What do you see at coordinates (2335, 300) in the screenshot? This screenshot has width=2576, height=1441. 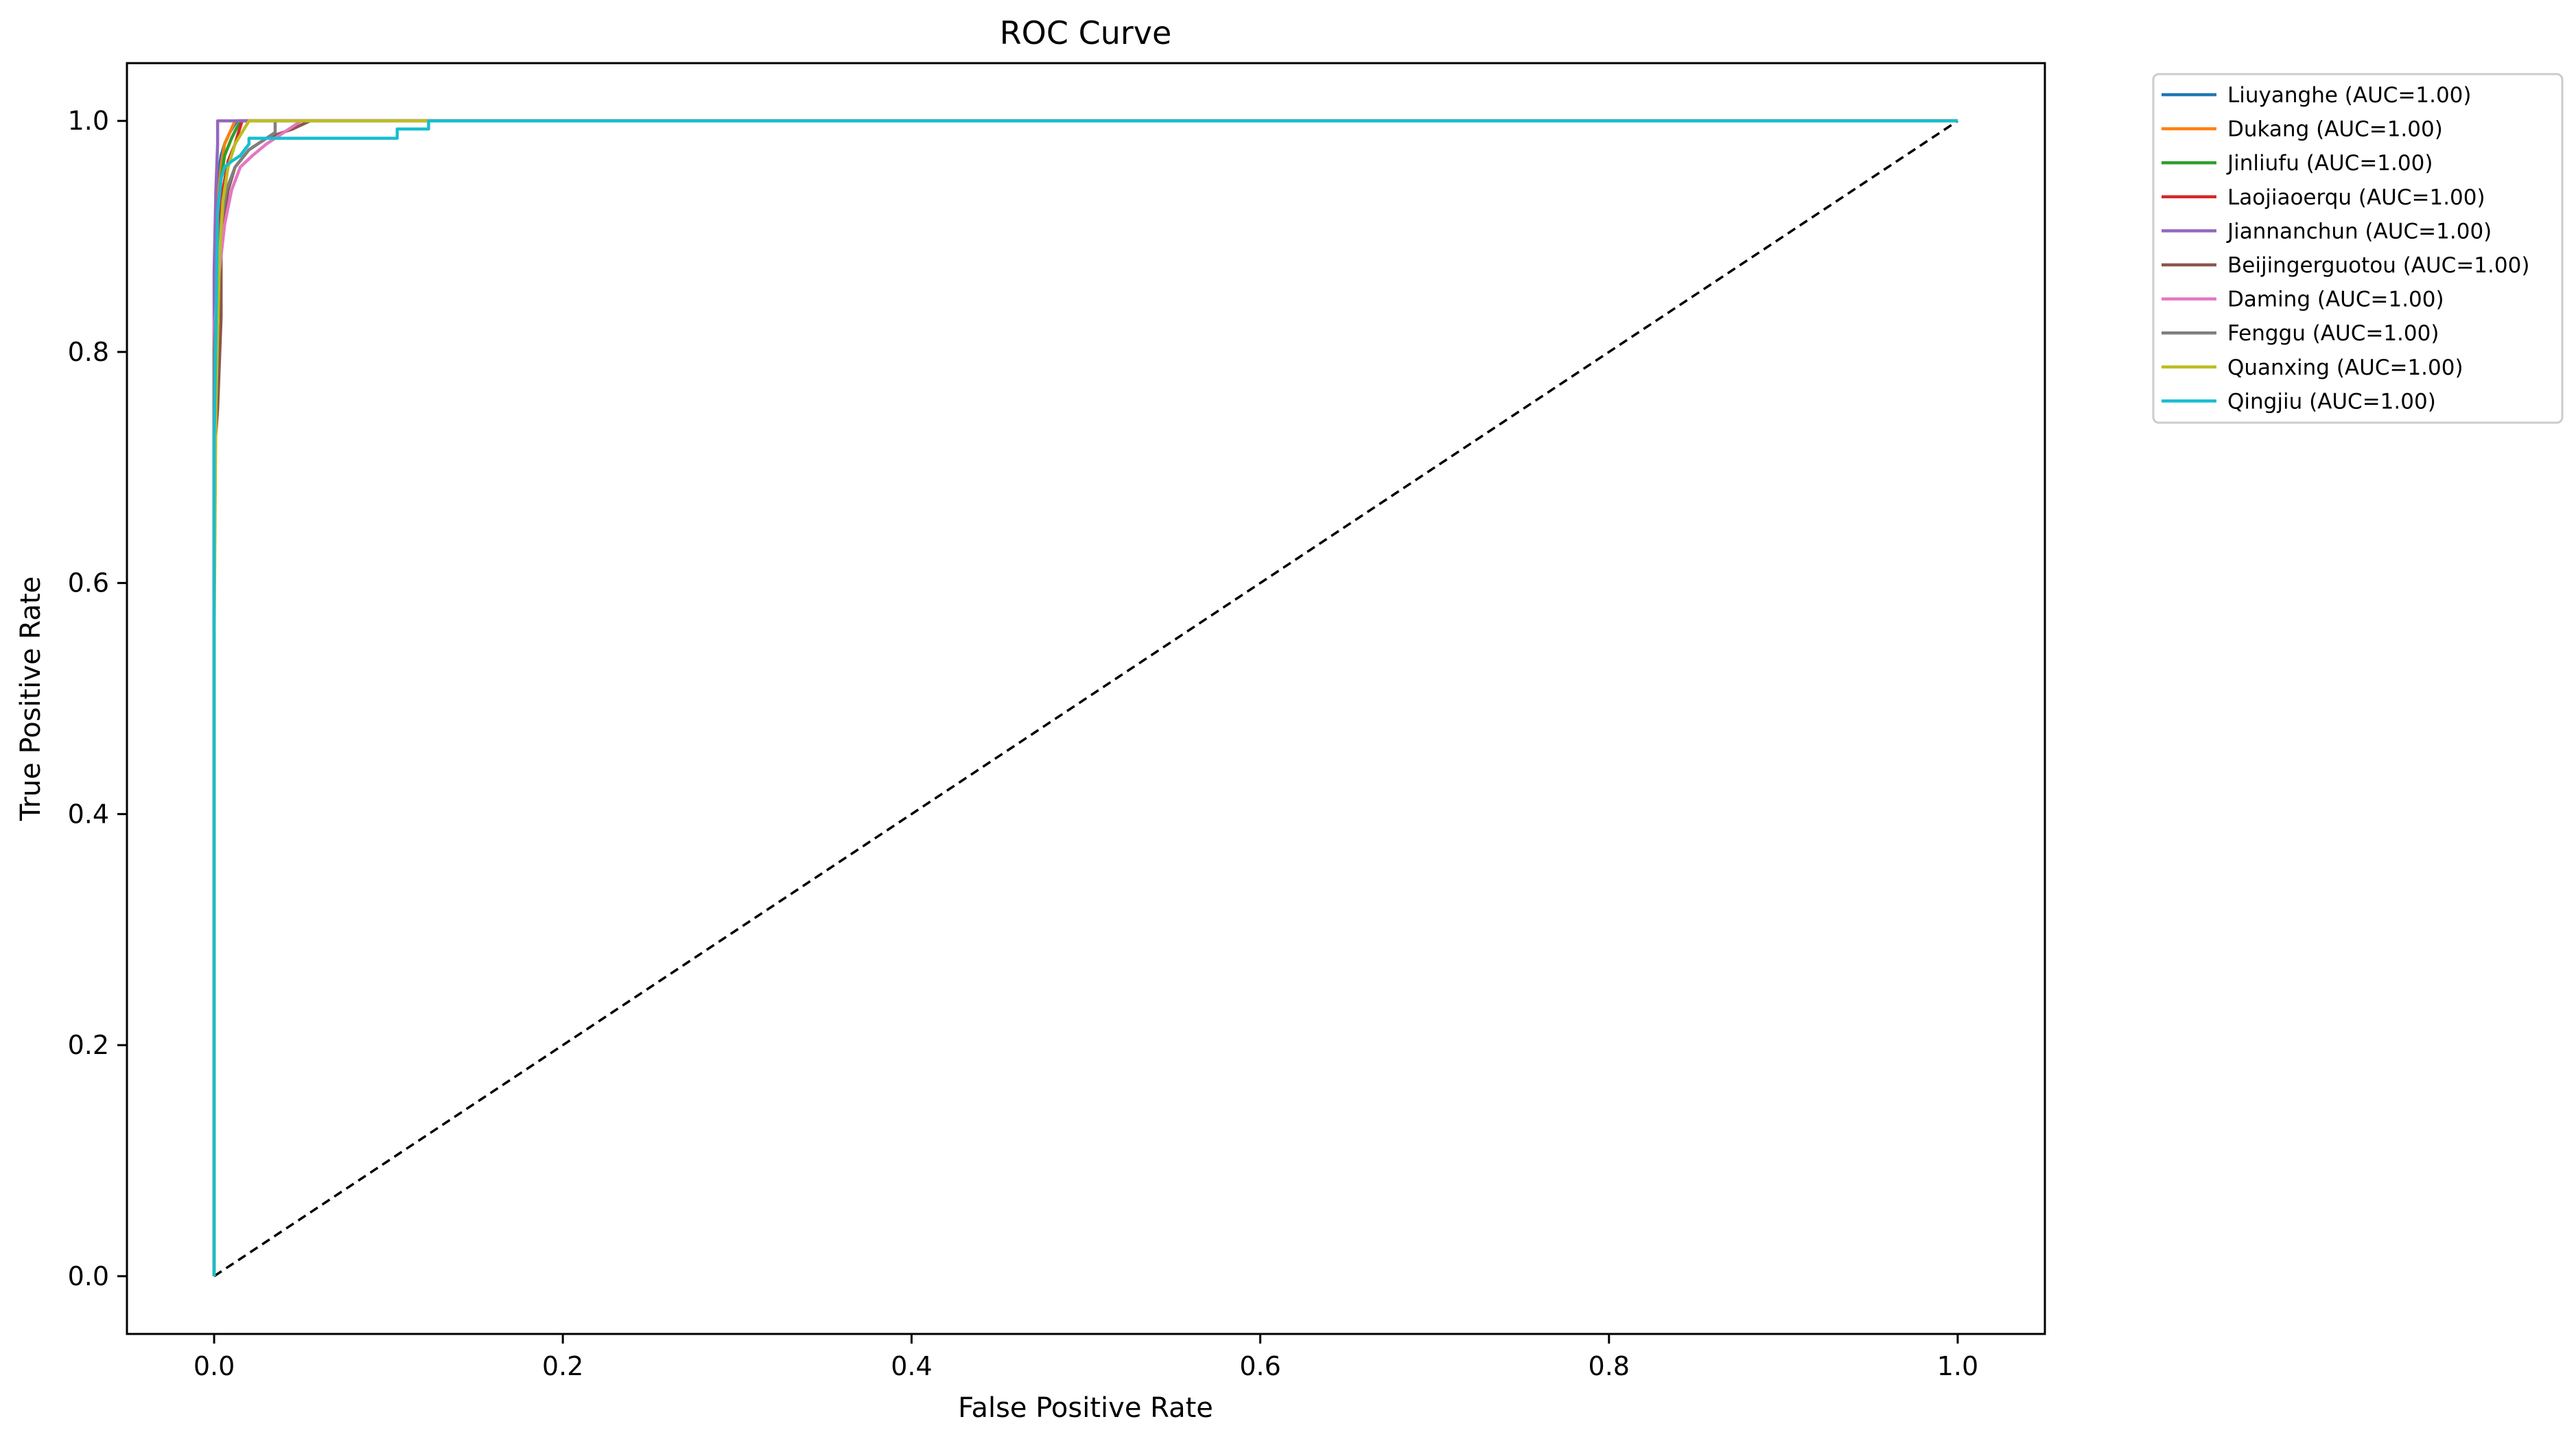 I see `legend-label: Daming (AUC=1.00)` at bounding box center [2335, 300].